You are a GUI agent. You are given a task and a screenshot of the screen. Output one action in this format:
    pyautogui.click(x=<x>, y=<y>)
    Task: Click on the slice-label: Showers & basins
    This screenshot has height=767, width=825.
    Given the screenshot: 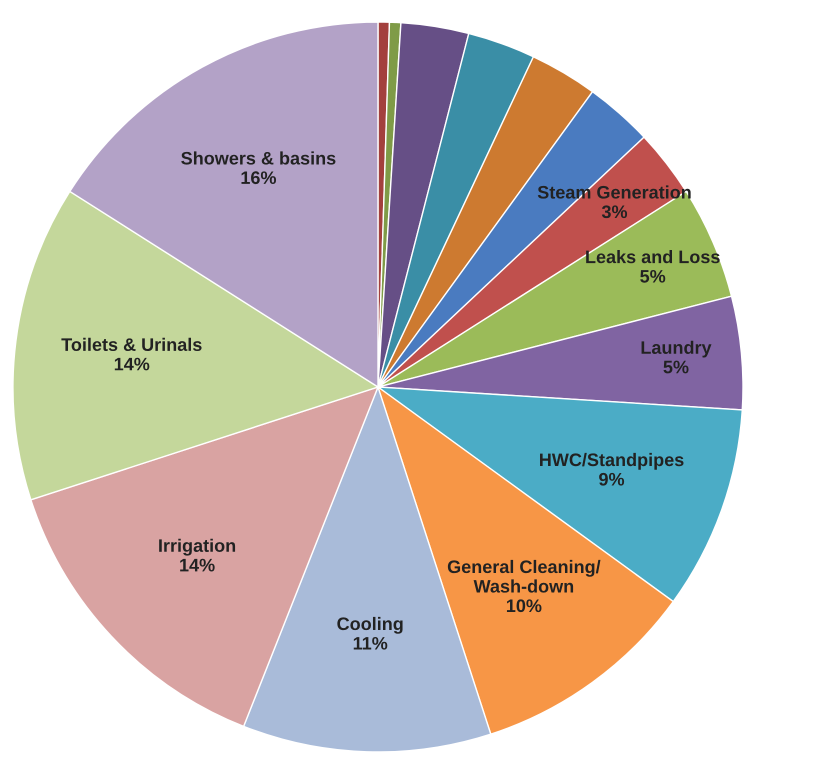 What is the action you would take?
    pyautogui.click(x=258, y=158)
    